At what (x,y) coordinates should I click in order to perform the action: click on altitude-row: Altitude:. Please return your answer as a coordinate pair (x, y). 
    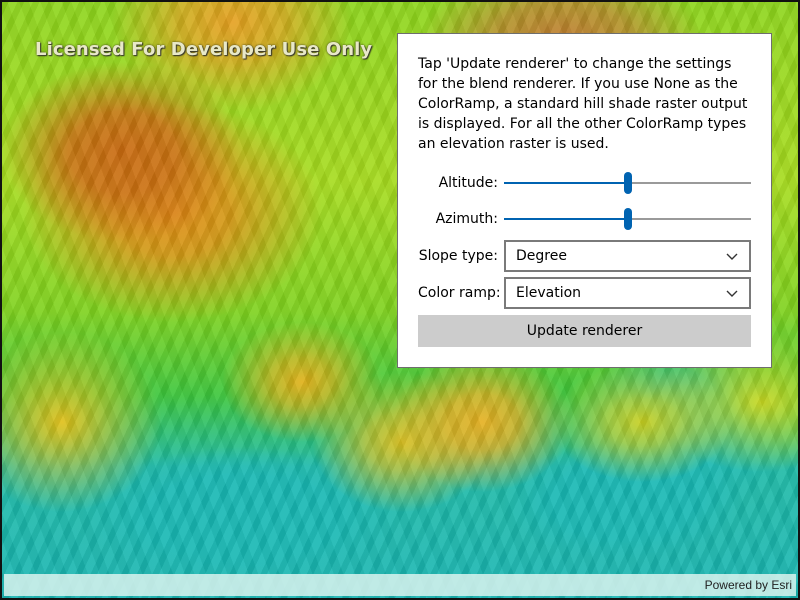
    Looking at the image, I should click on (584, 183).